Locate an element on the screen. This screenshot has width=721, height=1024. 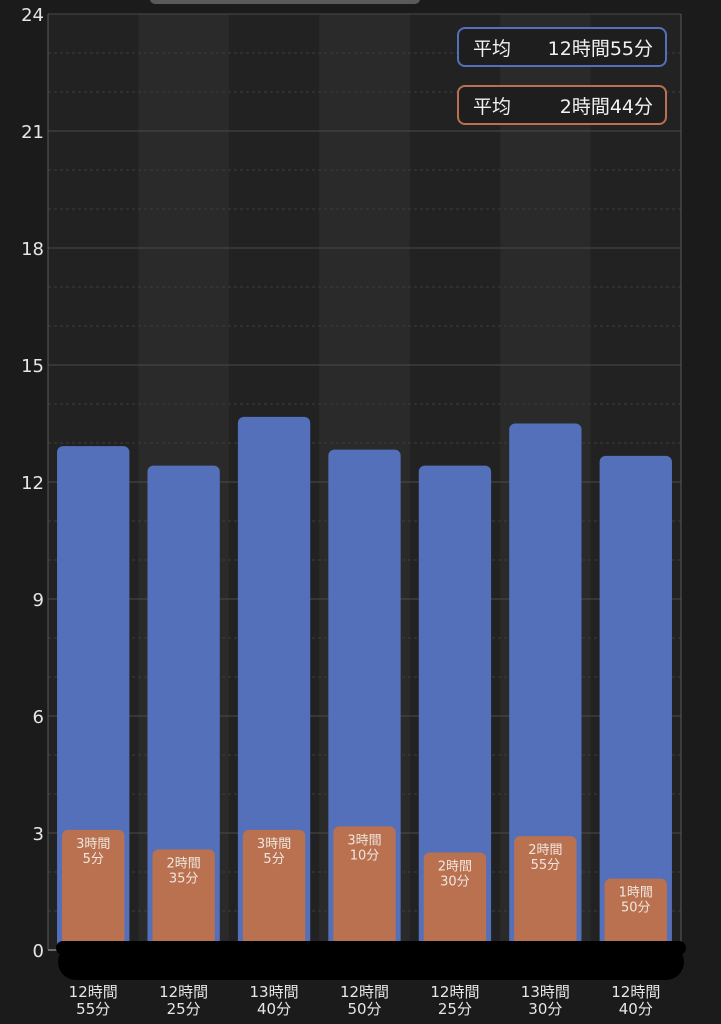
legend-average-deep: 平均 2時間44分 is located at coordinates (562, 105).